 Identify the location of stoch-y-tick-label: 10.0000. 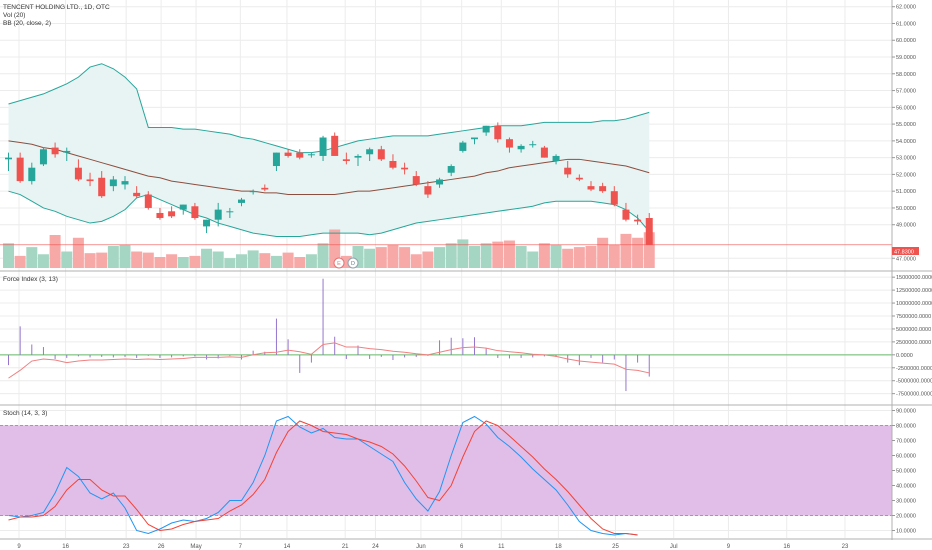
(906, 532).